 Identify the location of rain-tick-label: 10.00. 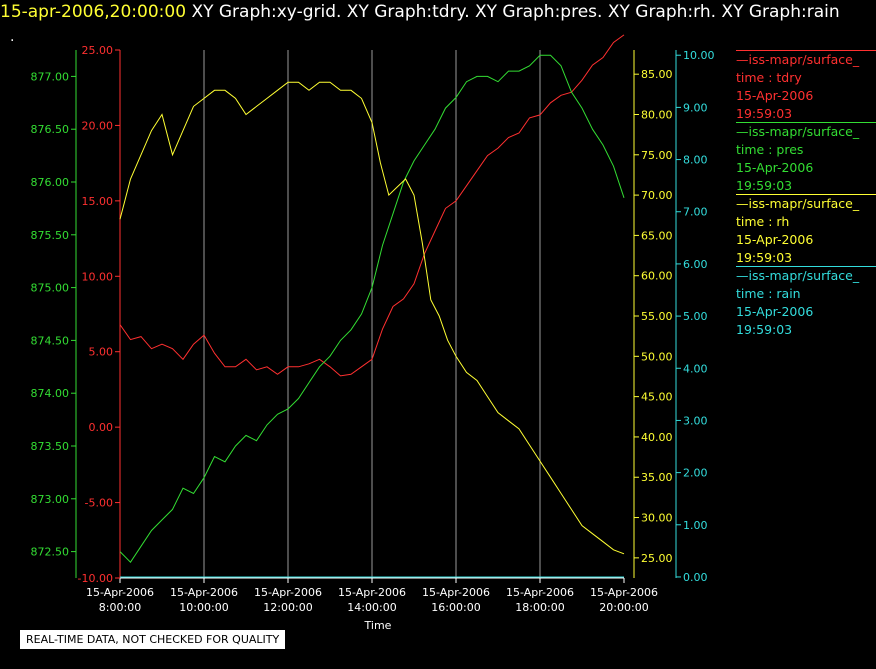
(699, 55).